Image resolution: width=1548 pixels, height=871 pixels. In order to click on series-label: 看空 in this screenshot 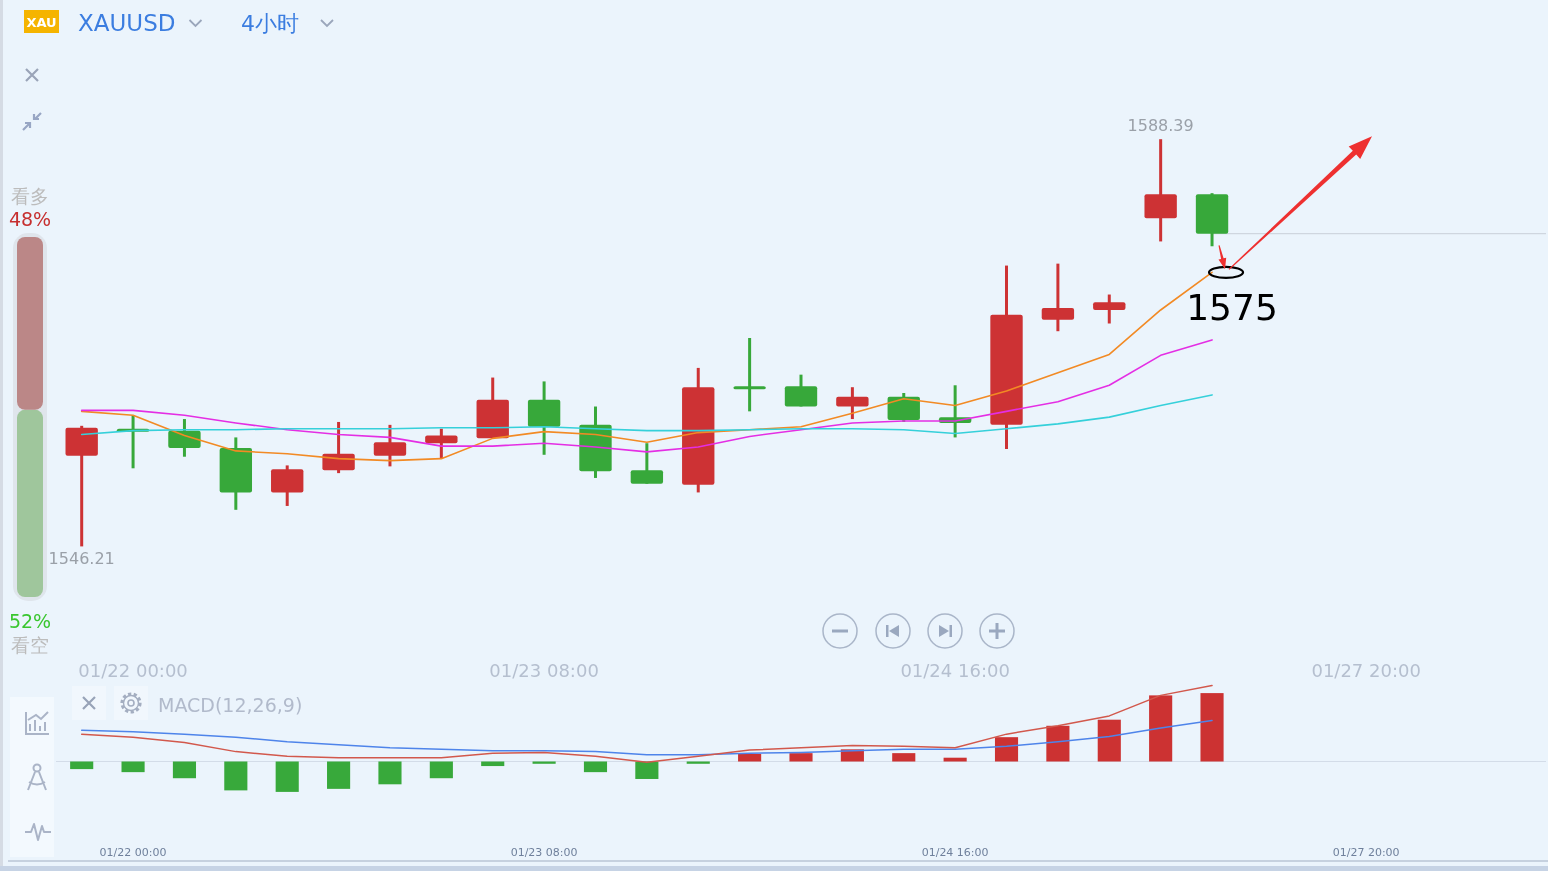, I will do `click(30, 645)`.